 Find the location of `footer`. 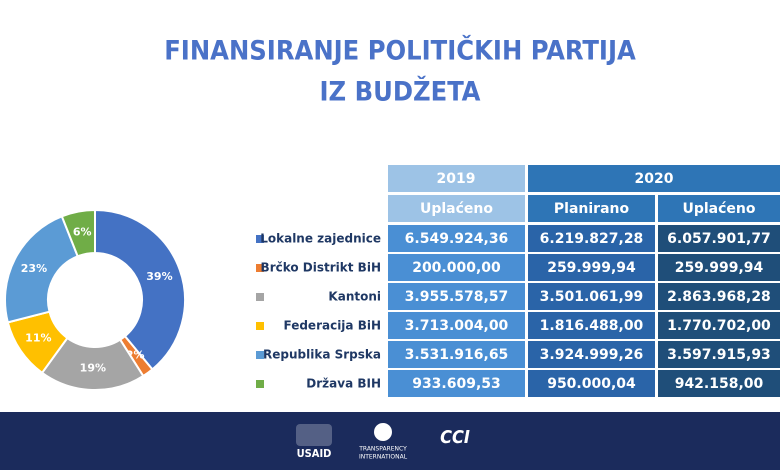

footer is located at coordinates (390, 441).